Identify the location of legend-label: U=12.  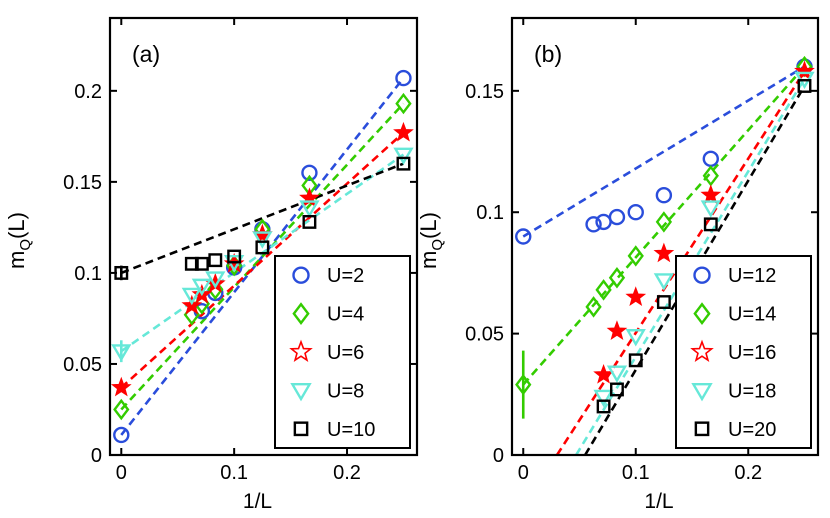
(752, 276).